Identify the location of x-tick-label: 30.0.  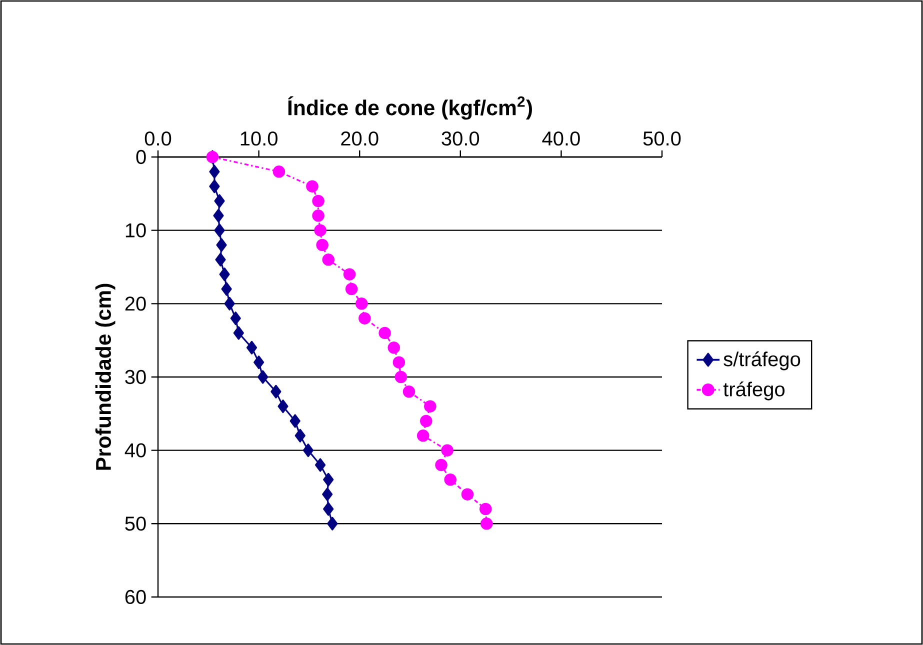
(461, 138).